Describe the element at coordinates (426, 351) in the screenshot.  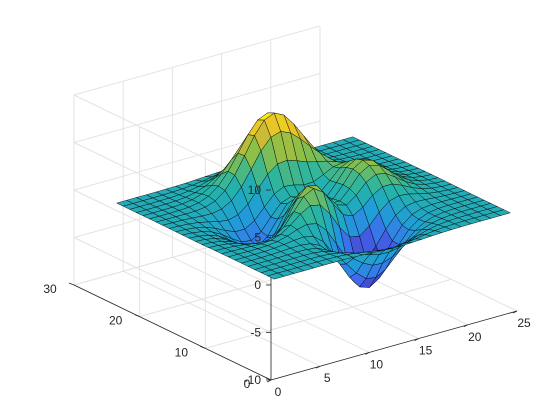
I see `x-tick-label: 15` at that location.